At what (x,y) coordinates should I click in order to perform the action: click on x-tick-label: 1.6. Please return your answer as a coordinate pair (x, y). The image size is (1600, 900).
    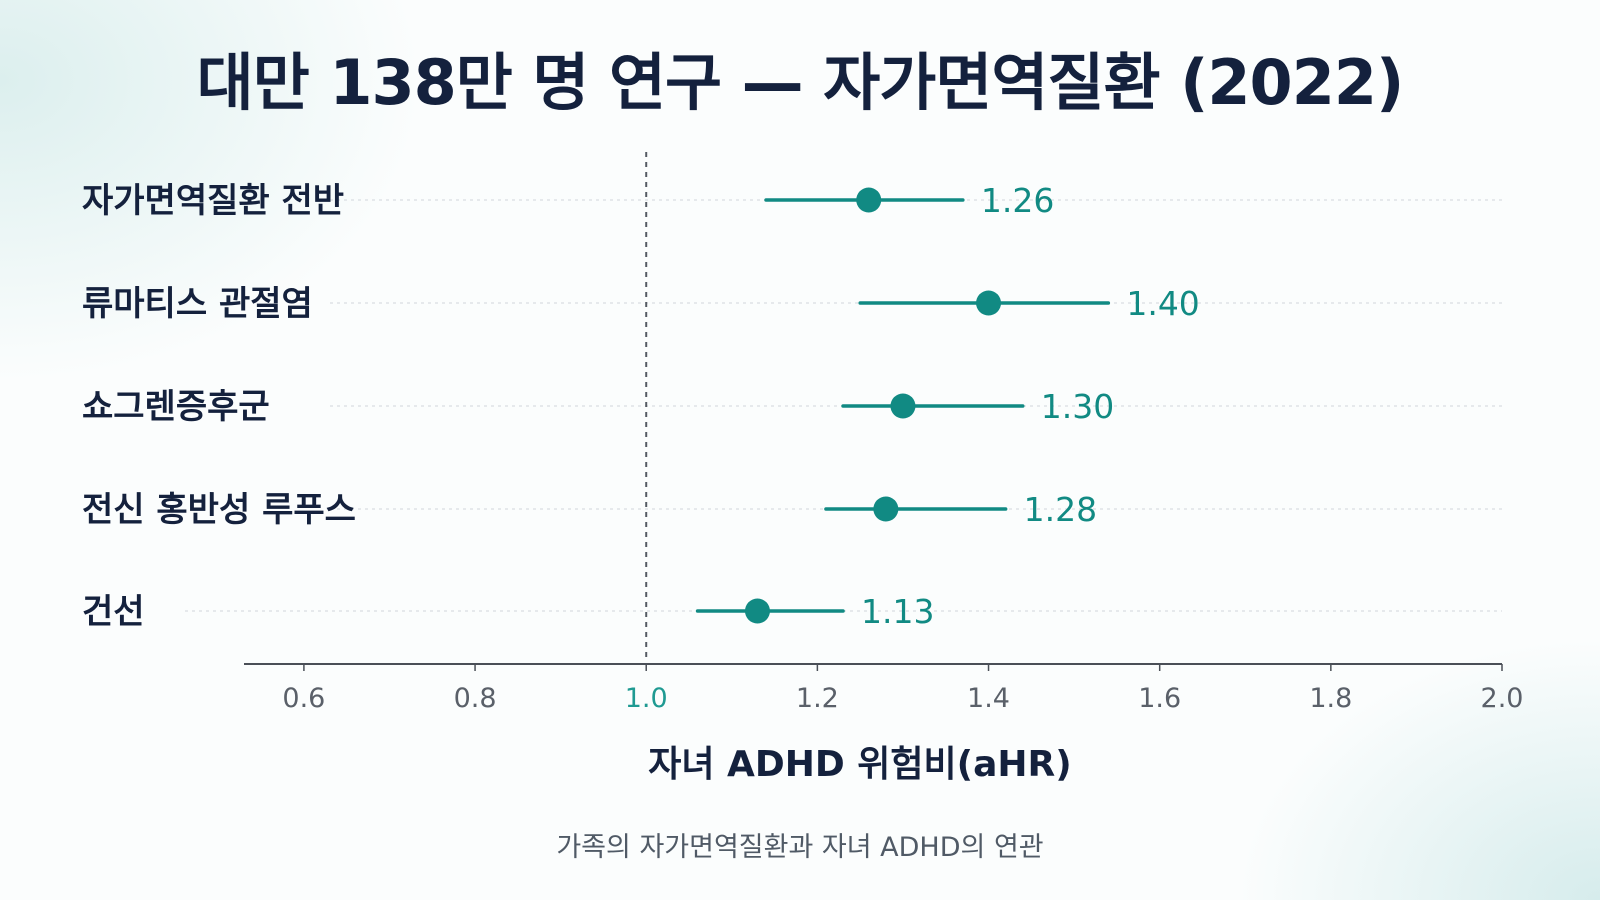
    Looking at the image, I should click on (1159, 698).